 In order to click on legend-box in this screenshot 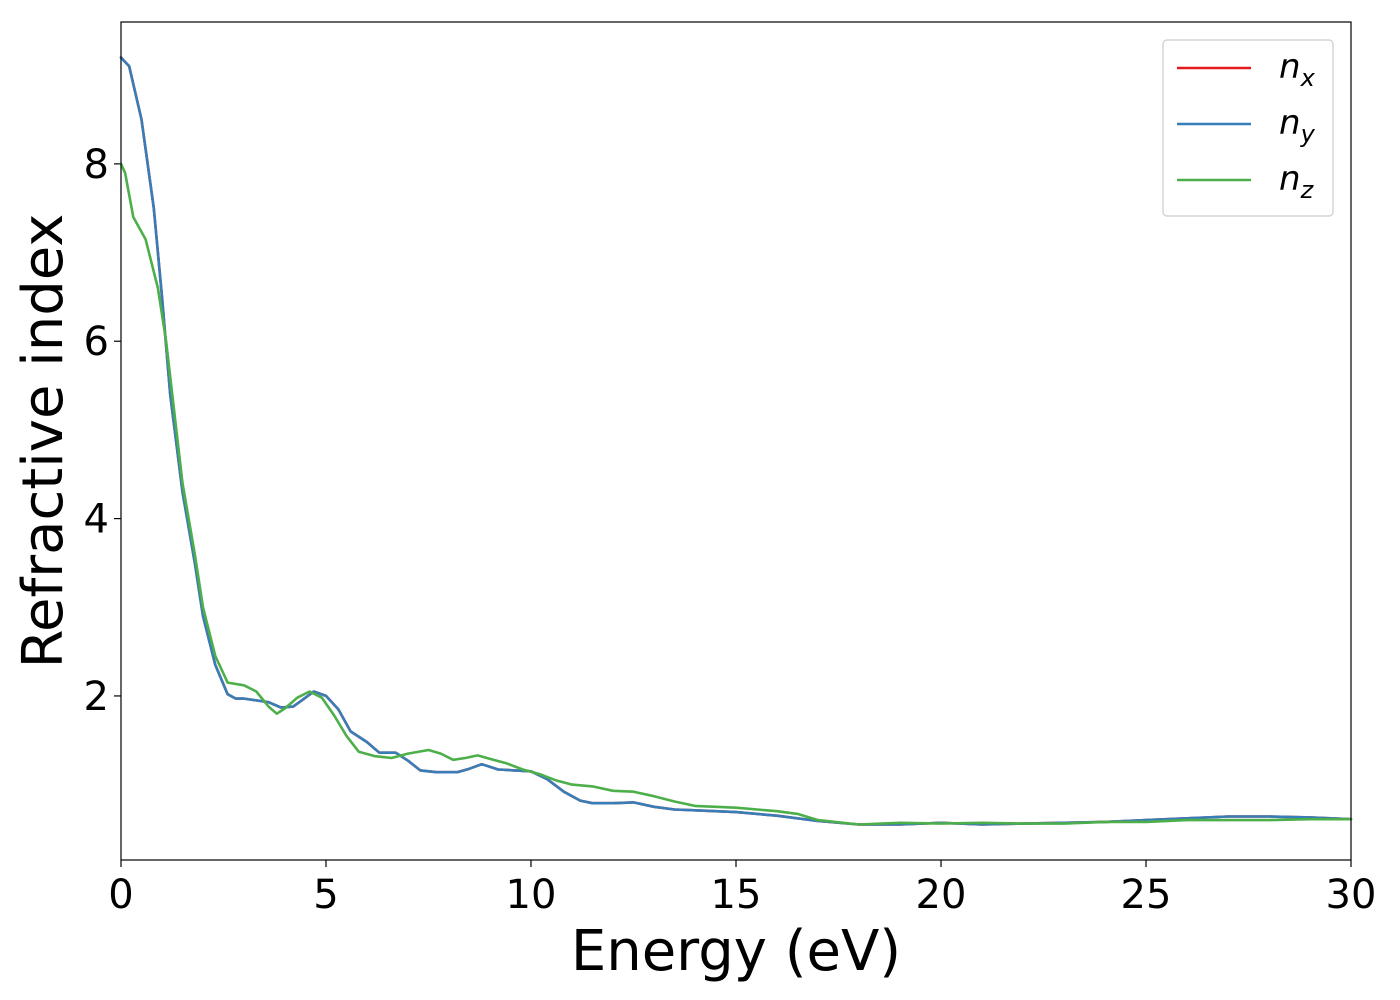, I will do `click(1248, 128)`.